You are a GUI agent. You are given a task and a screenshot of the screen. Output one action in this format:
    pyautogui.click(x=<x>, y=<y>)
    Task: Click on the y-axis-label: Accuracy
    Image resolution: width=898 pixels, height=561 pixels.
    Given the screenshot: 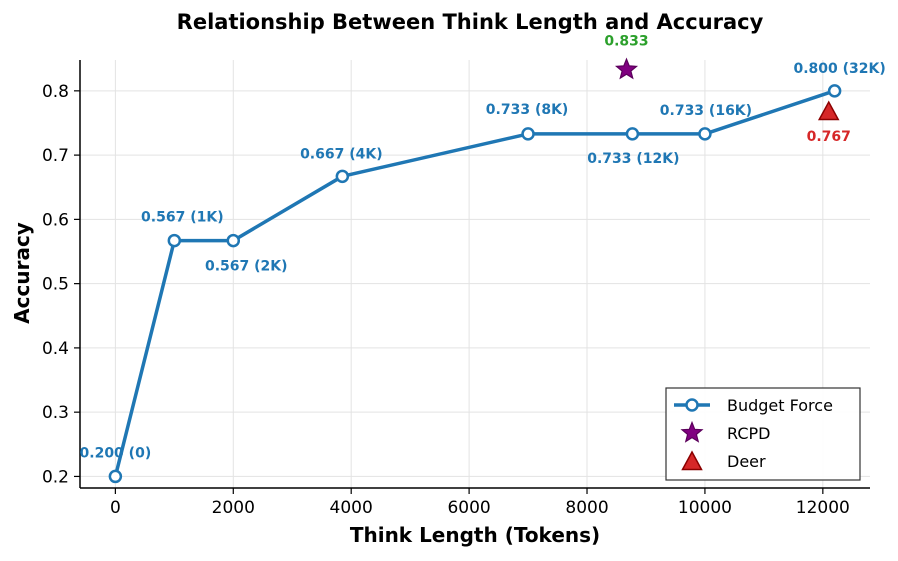 What is the action you would take?
    pyautogui.click(x=22, y=273)
    